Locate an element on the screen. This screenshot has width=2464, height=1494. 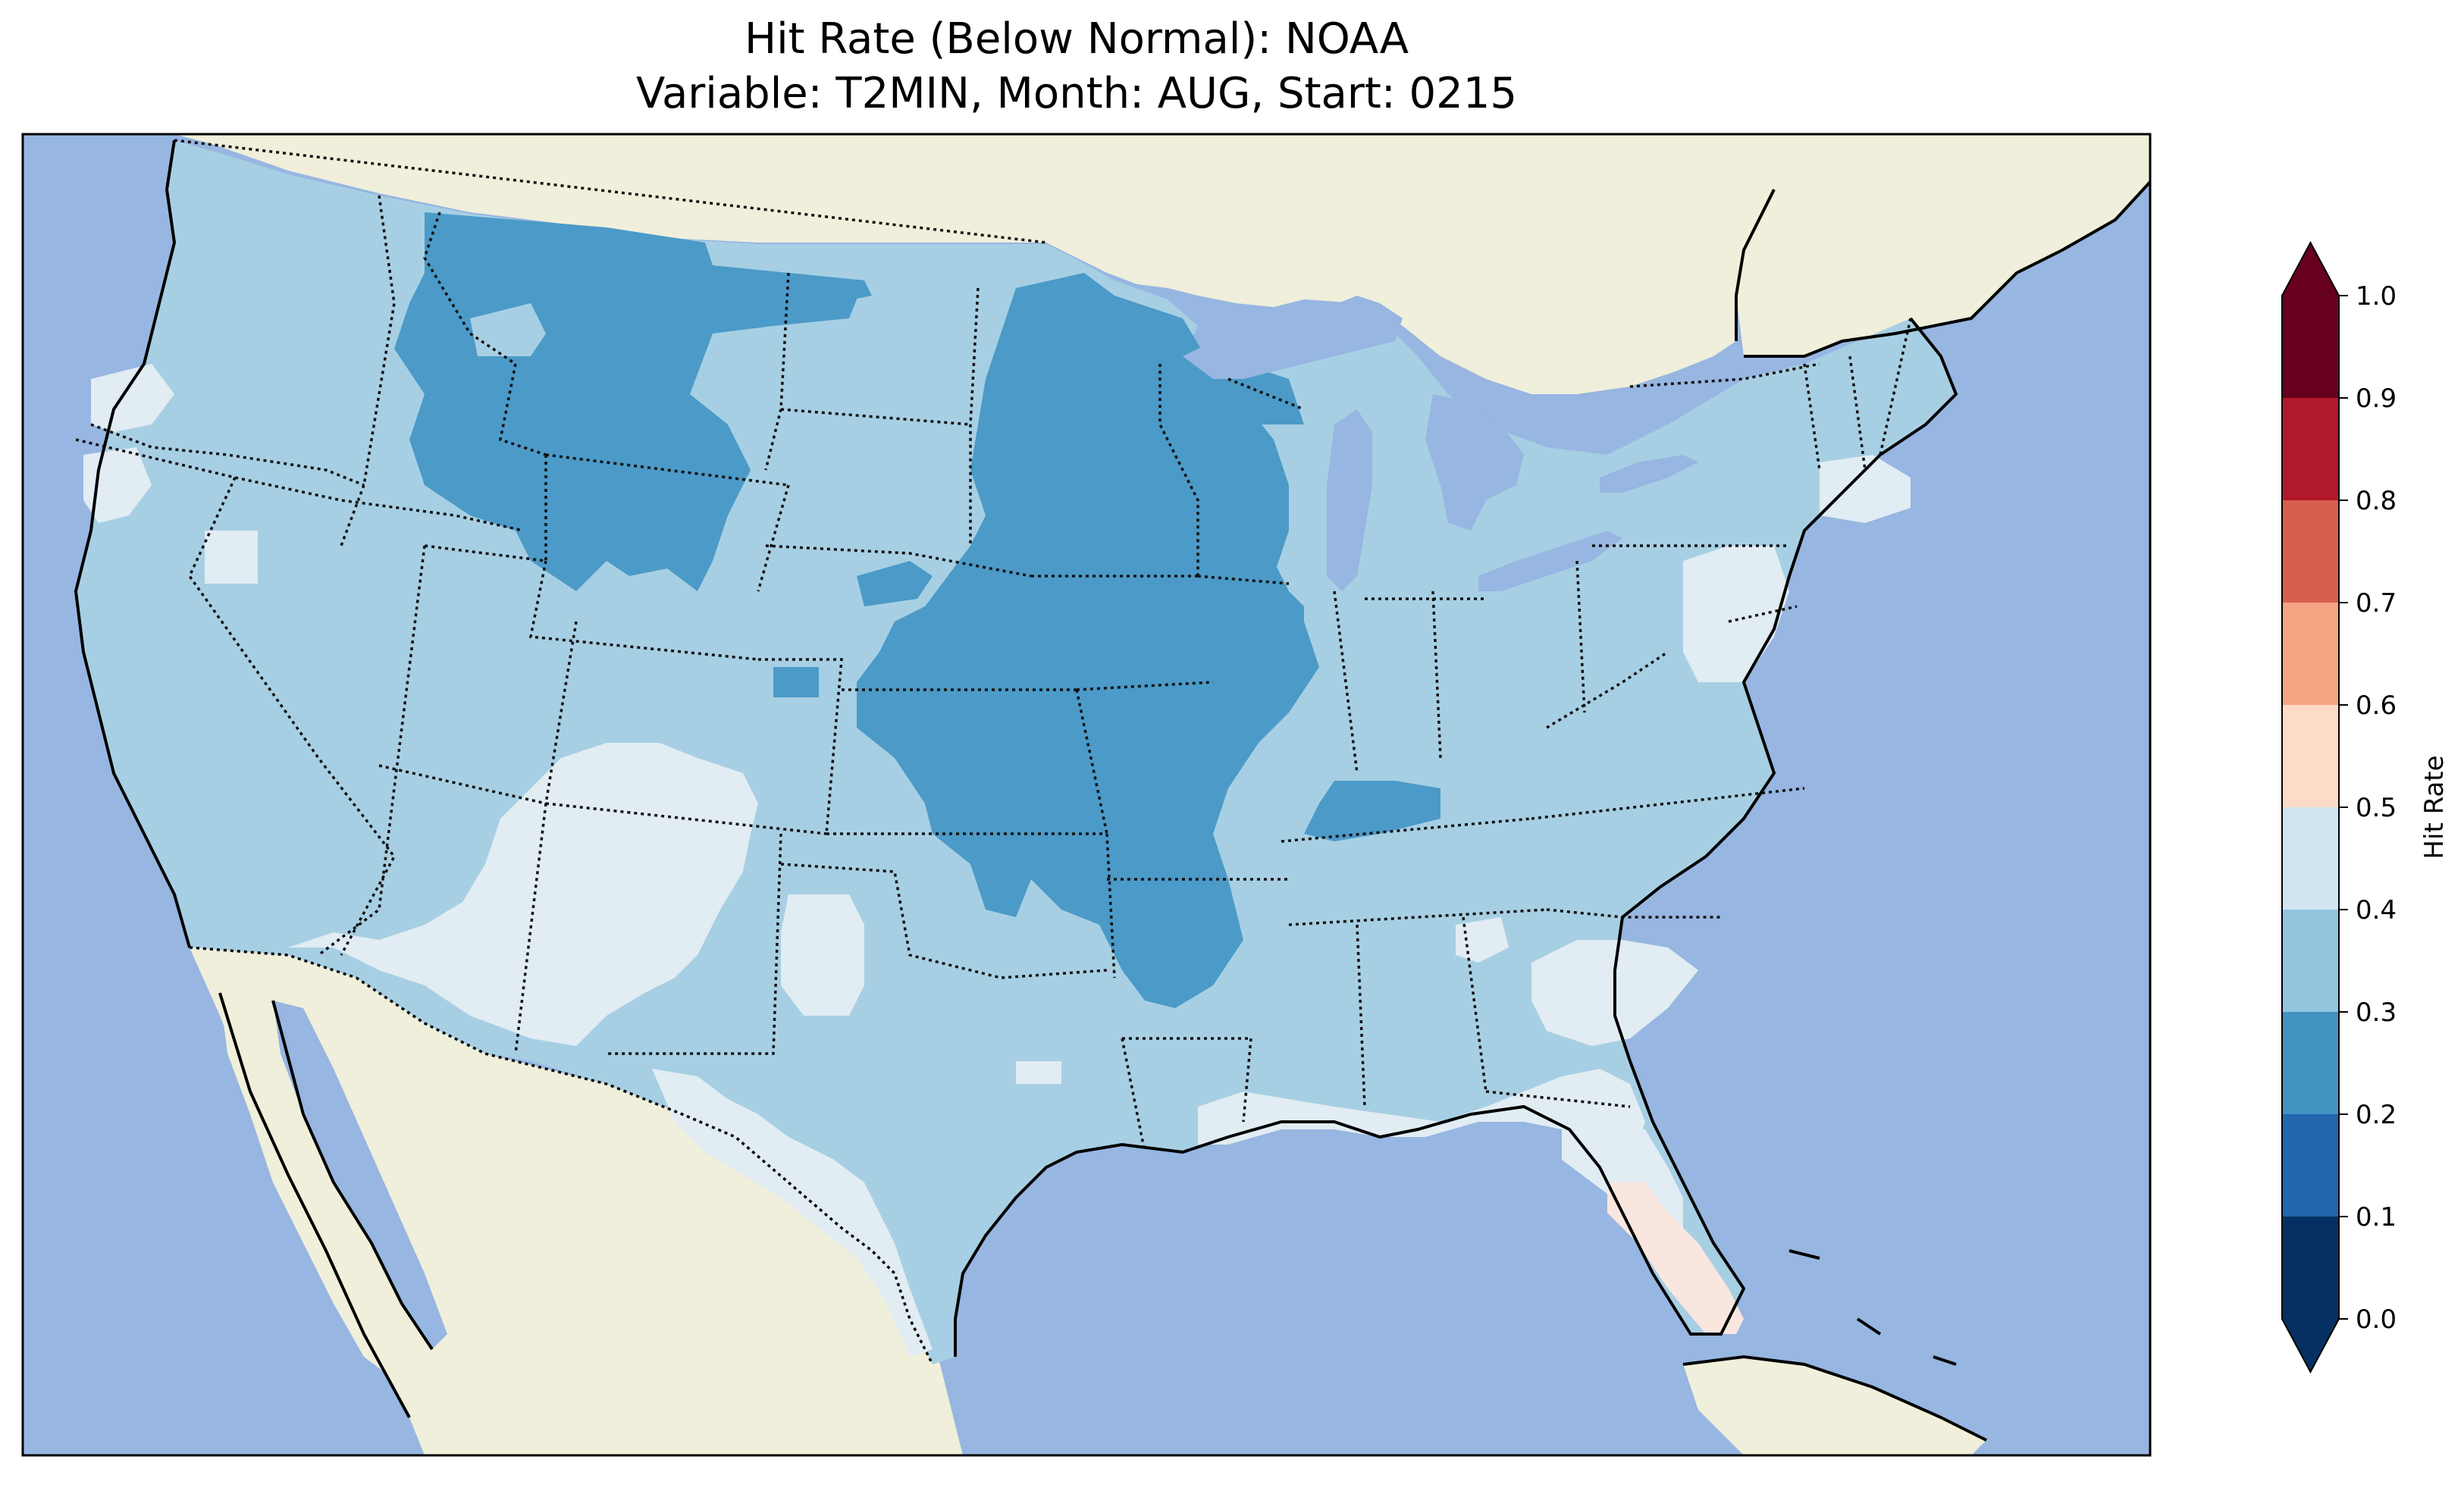
region-montana-idaho is located at coordinates (629, 401).